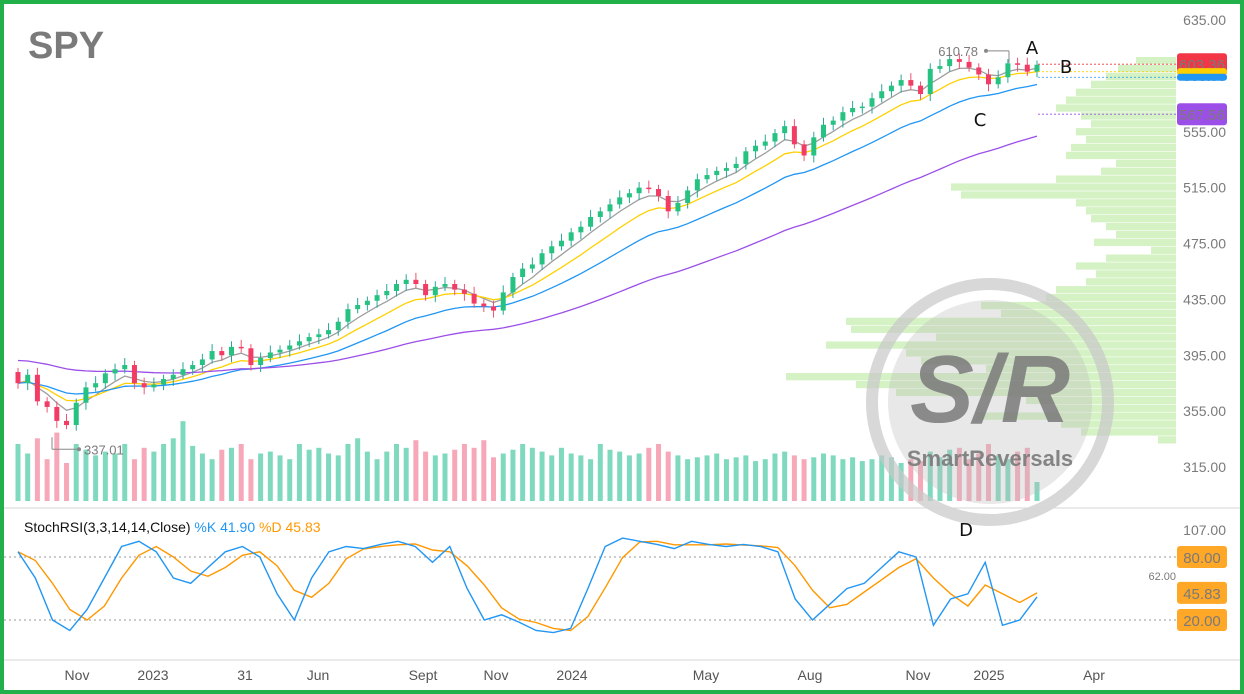 The height and width of the screenshot is (694, 1244). Describe the element at coordinates (1162, 577) in the screenshot. I see `stoch-axis-tick: 62.00` at that location.